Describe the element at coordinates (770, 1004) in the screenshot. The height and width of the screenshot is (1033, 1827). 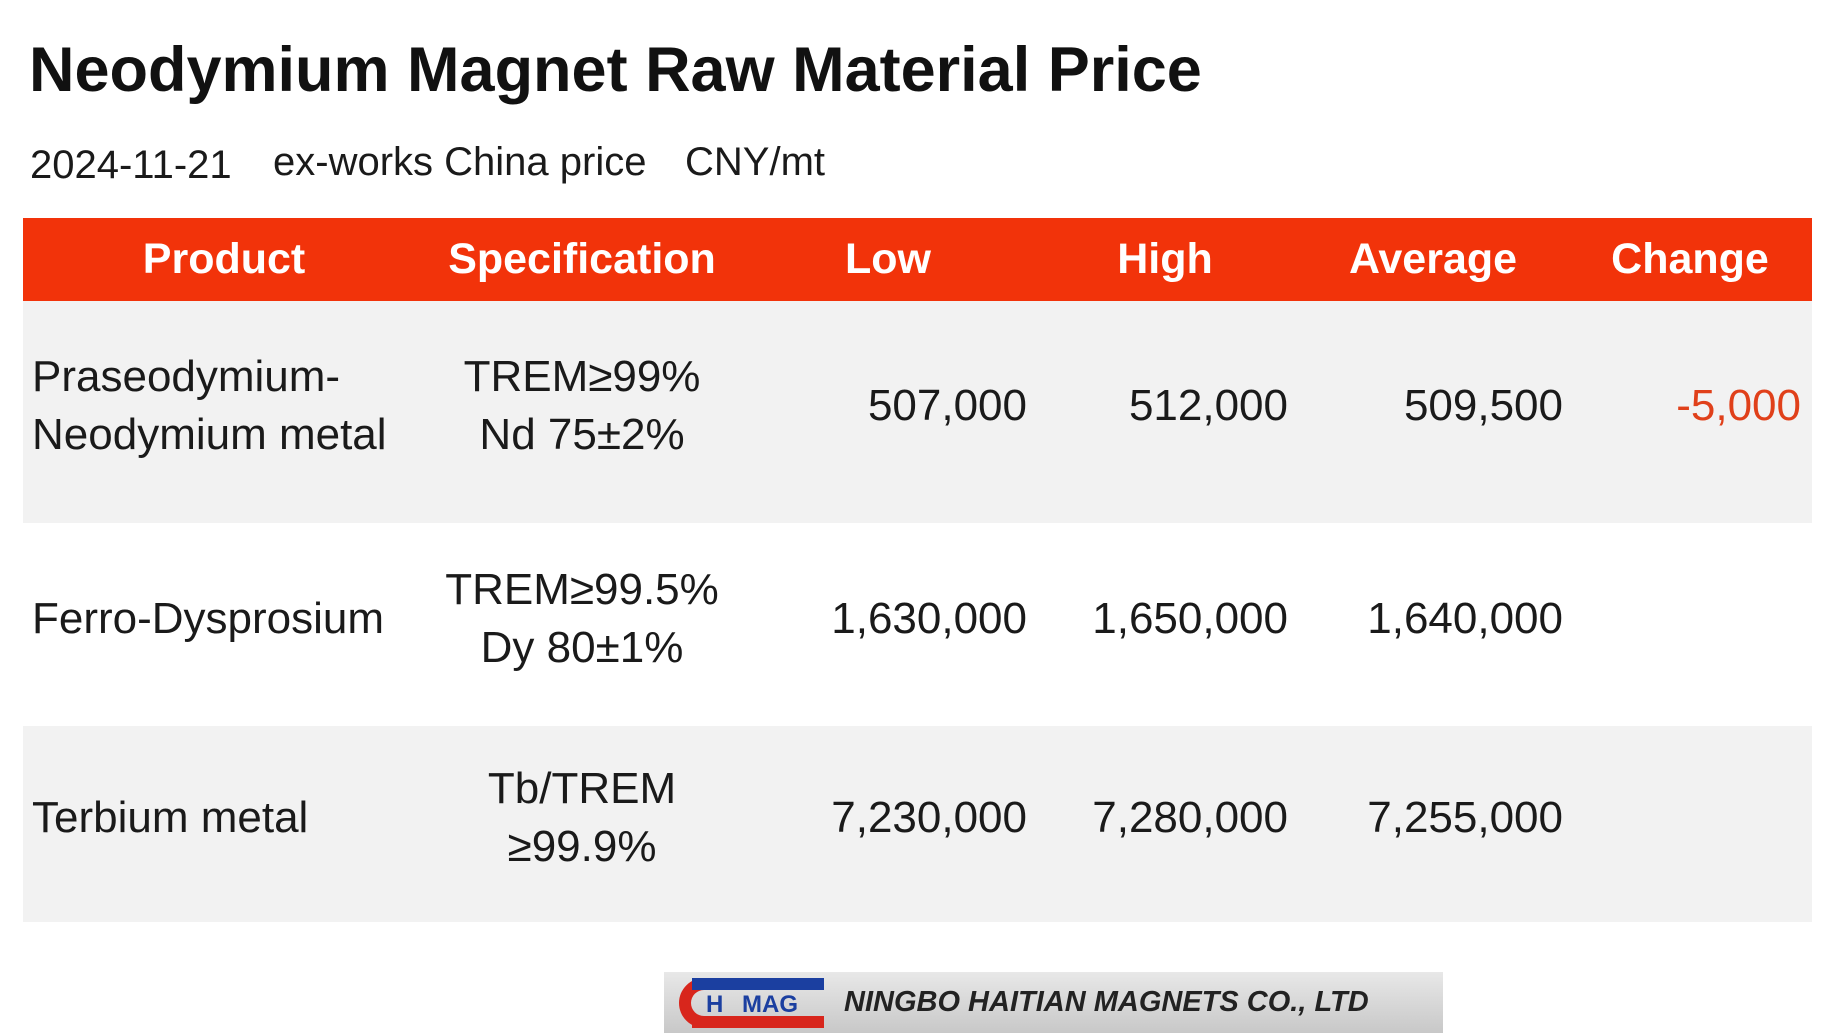
I see `logo-letters: MAG` at that location.